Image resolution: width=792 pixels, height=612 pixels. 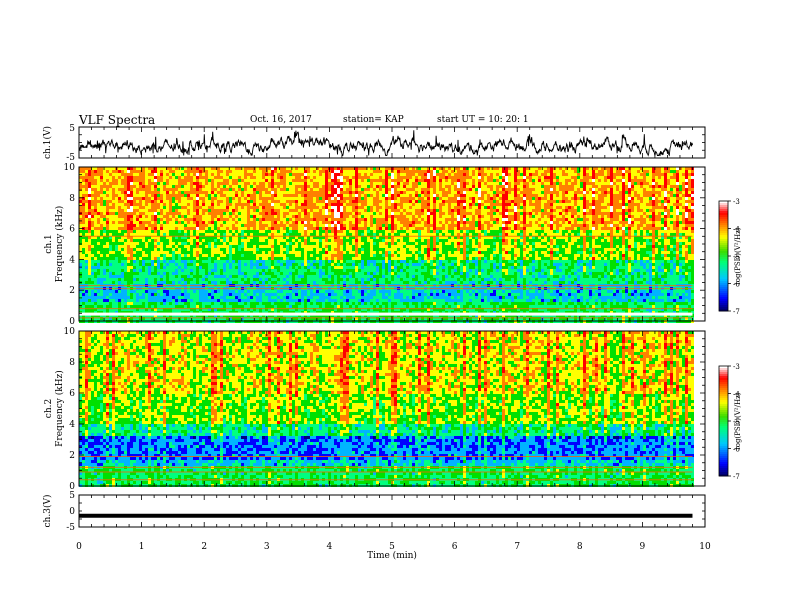 I want to click on ylabel-w3: ch.3(V), so click(x=47, y=511).